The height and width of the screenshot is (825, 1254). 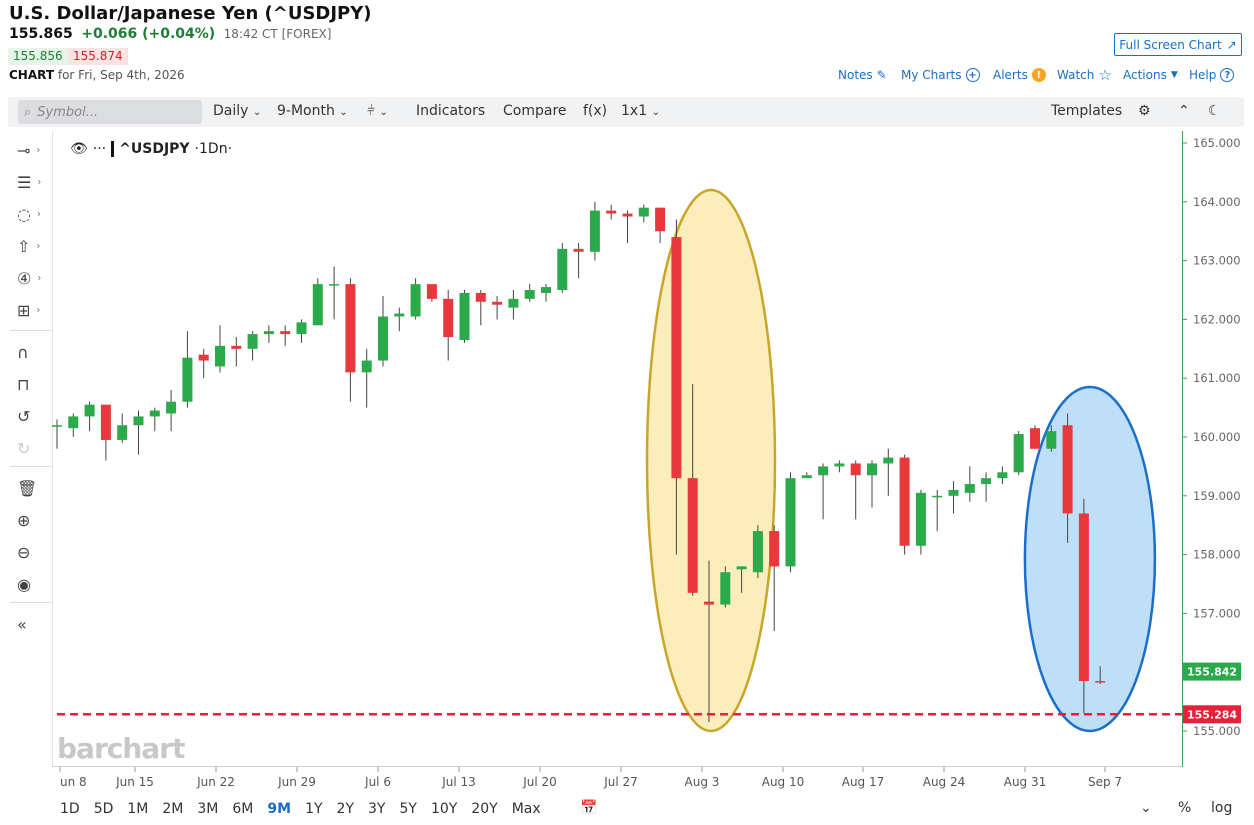 I want to click on range-6m: 6M, so click(x=243, y=809).